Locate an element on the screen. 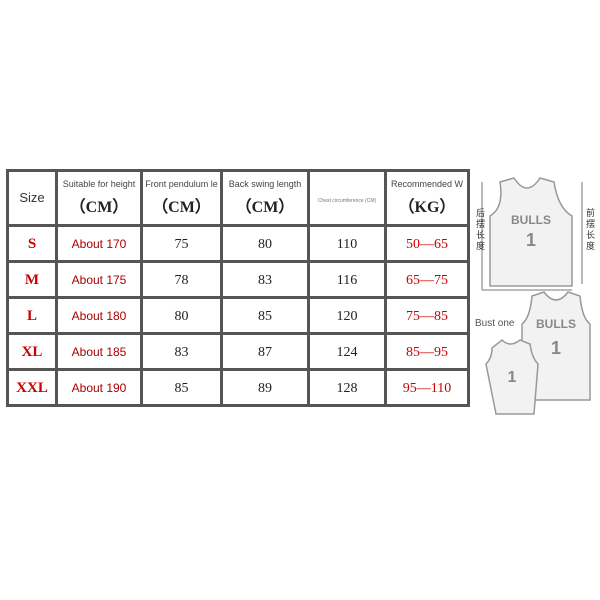 The image size is (600, 600). height-cell: About 190 is located at coordinates (99, 387).